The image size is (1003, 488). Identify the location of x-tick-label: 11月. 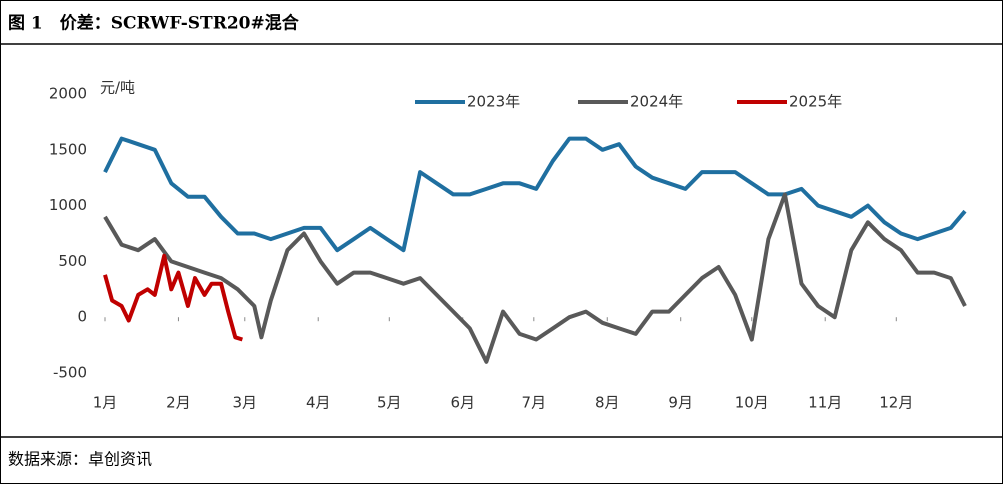
(825, 403).